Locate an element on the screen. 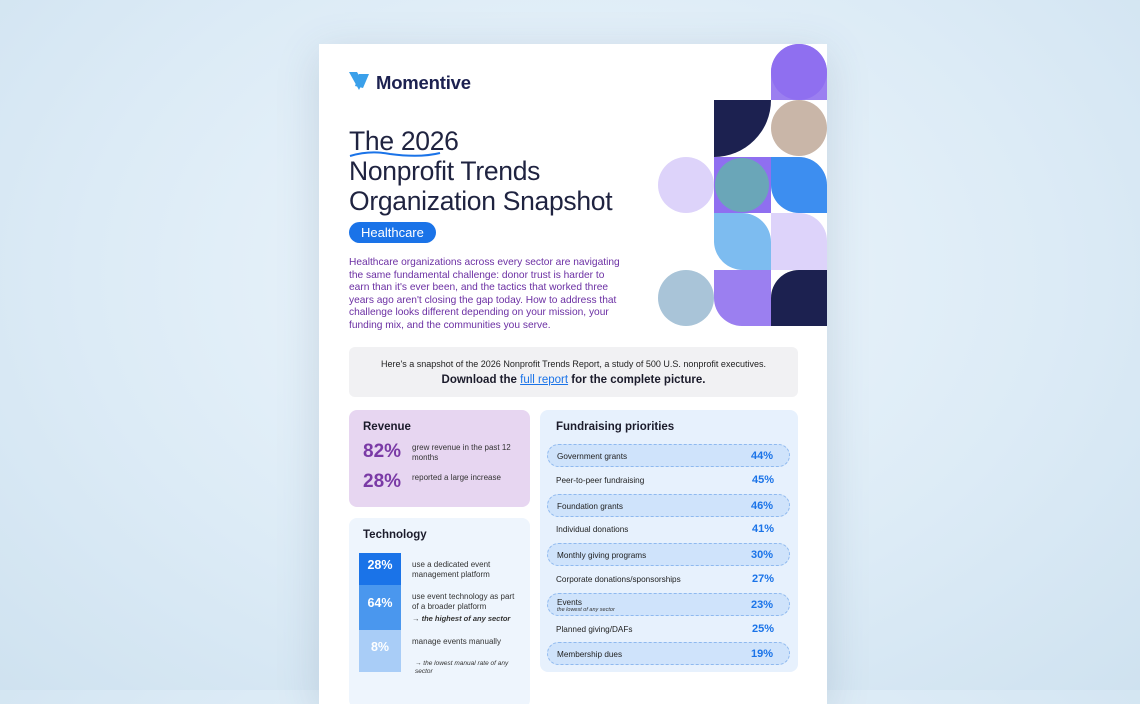 The image size is (1140, 704). priority-value: 44% is located at coordinates (761, 456).